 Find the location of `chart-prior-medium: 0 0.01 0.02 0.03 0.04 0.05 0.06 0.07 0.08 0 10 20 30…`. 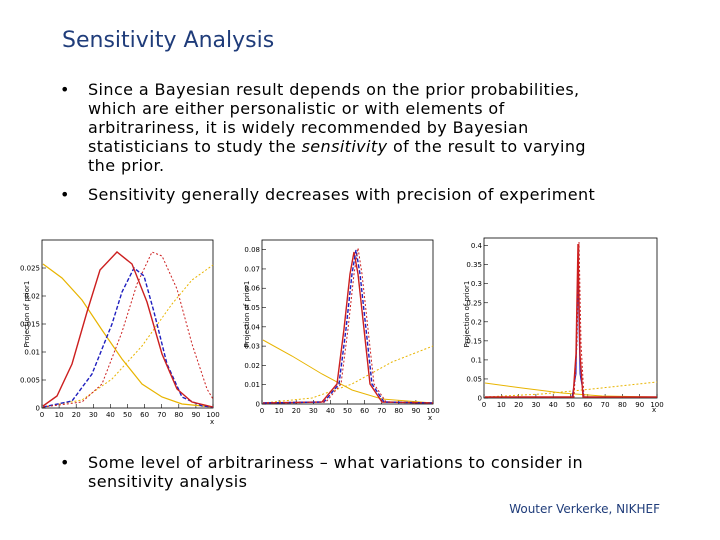

chart-prior-medium: 0 0.01 0.02 0.03 0.04 0.05 0.06 0.07 0.08 0 10 20 30… is located at coordinates (341, 330).